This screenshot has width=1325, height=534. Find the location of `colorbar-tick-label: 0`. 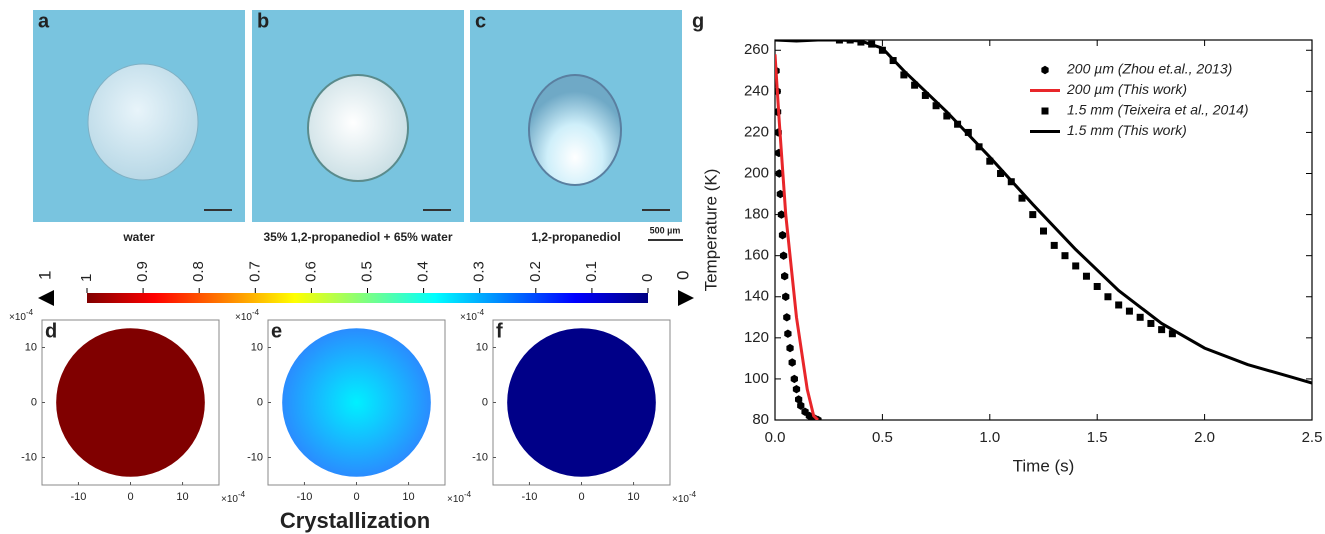

colorbar-tick-label: 0 is located at coordinates (647, 278).